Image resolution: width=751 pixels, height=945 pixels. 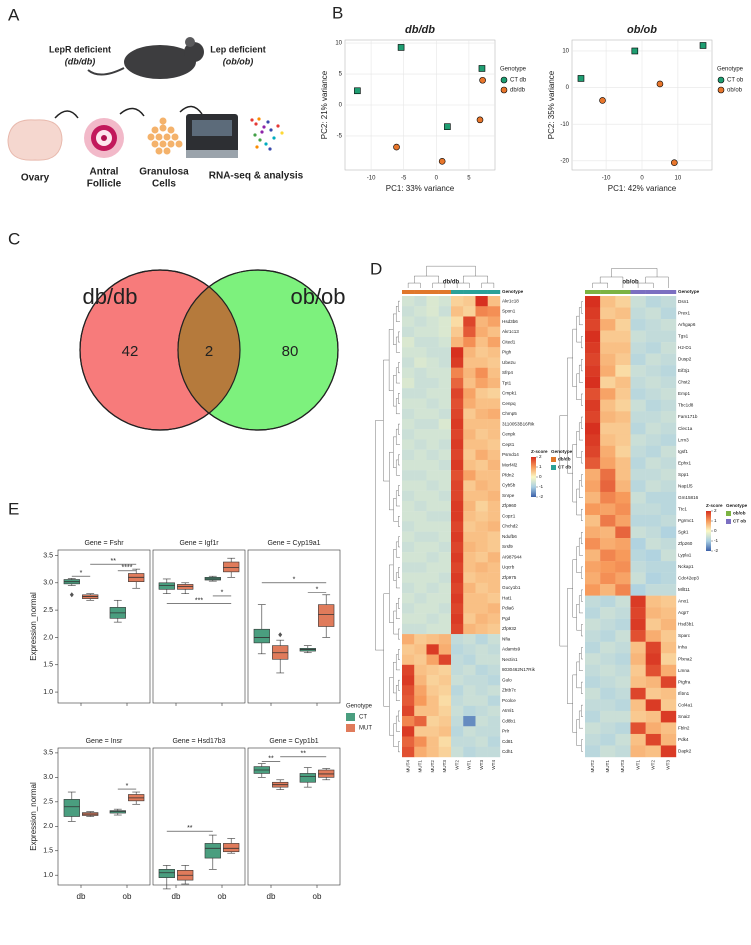 What do you see at coordinates (209, 351) in the screenshot?
I see `venn-count: 2` at bounding box center [209, 351].